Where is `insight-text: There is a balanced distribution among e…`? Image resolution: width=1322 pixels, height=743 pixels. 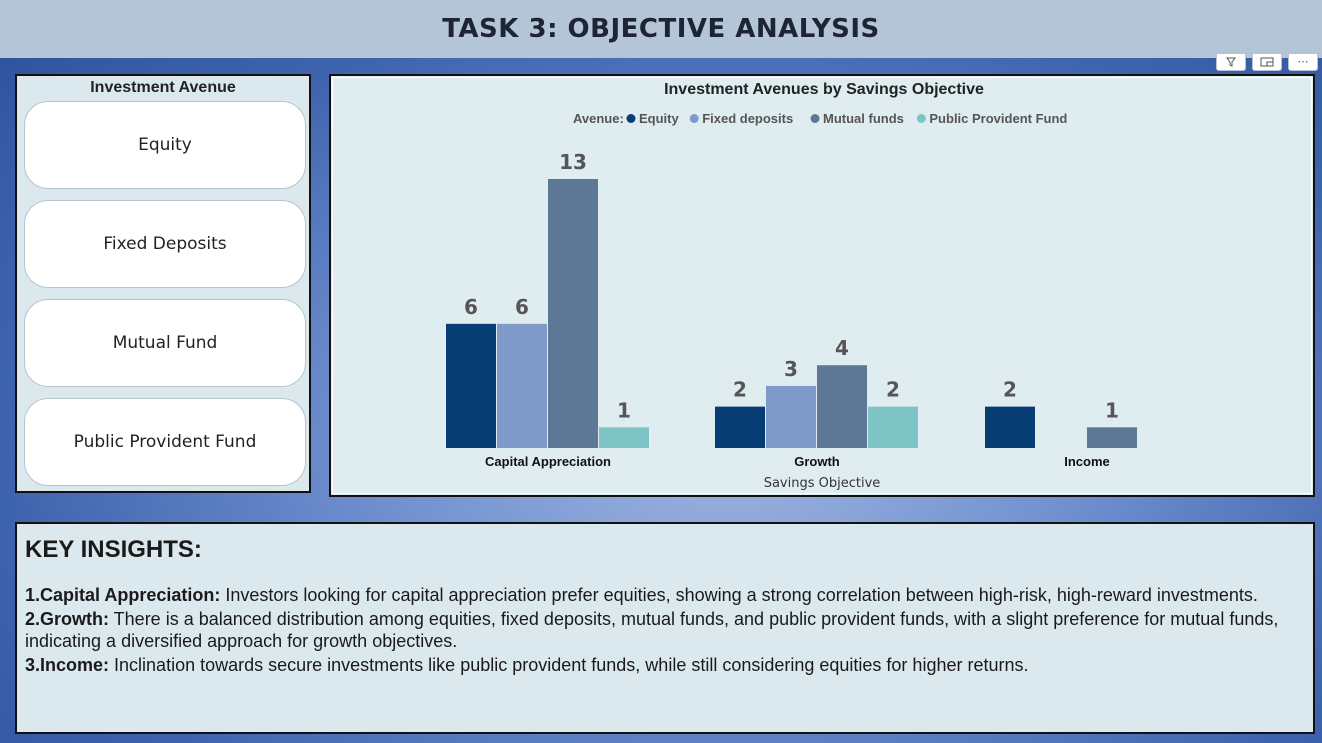 insight-text: There is a balanced distribution among e… is located at coordinates (652, 630).